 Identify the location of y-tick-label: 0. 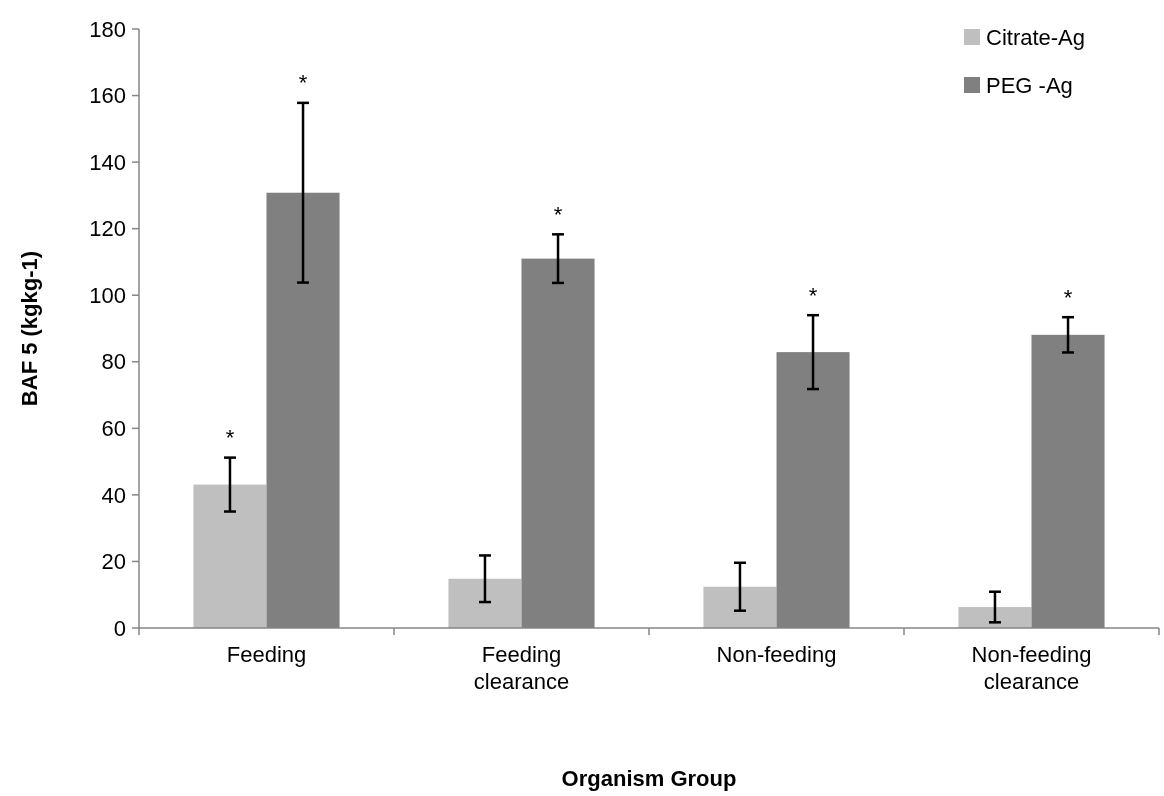
(119, 628).